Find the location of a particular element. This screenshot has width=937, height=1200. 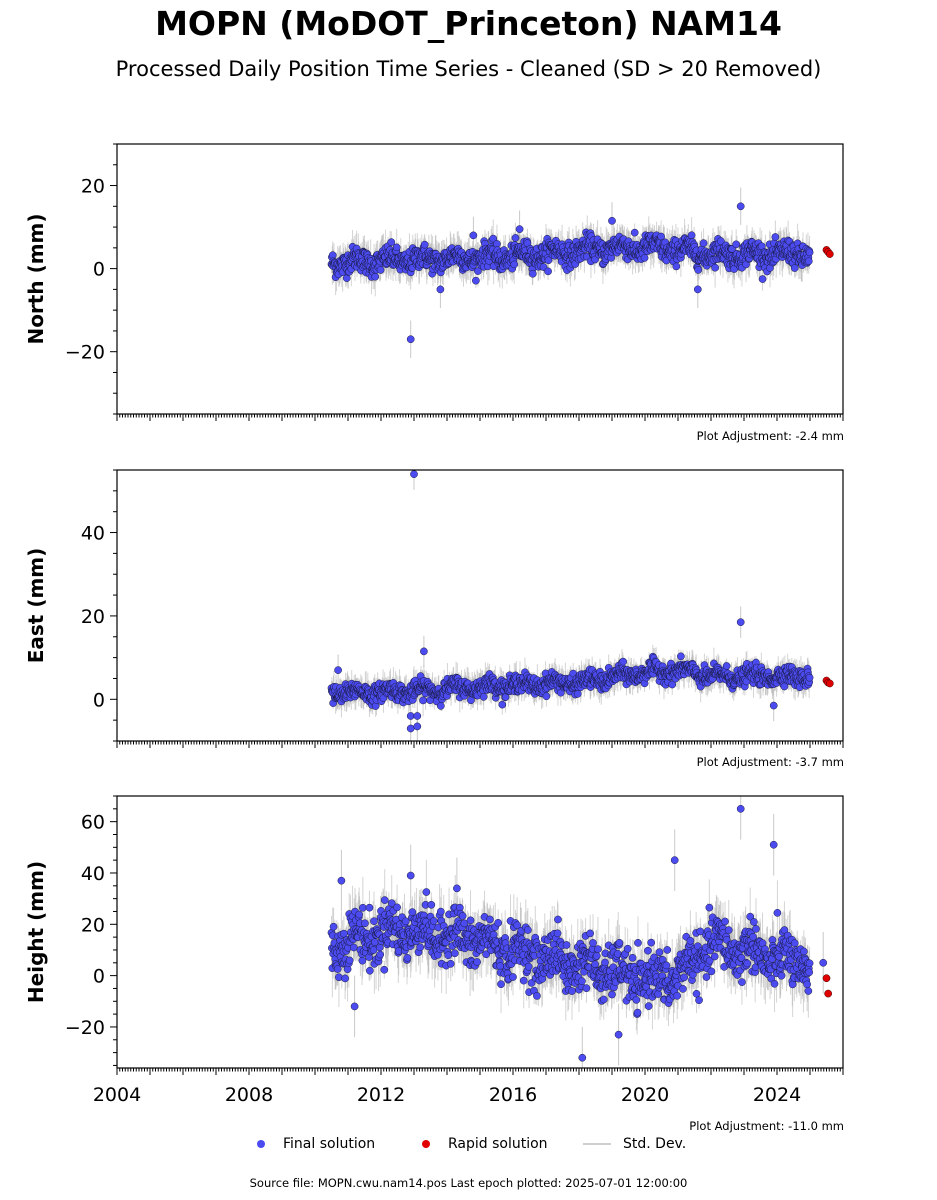

std-dev-bars is located at coordinates (571, 272).